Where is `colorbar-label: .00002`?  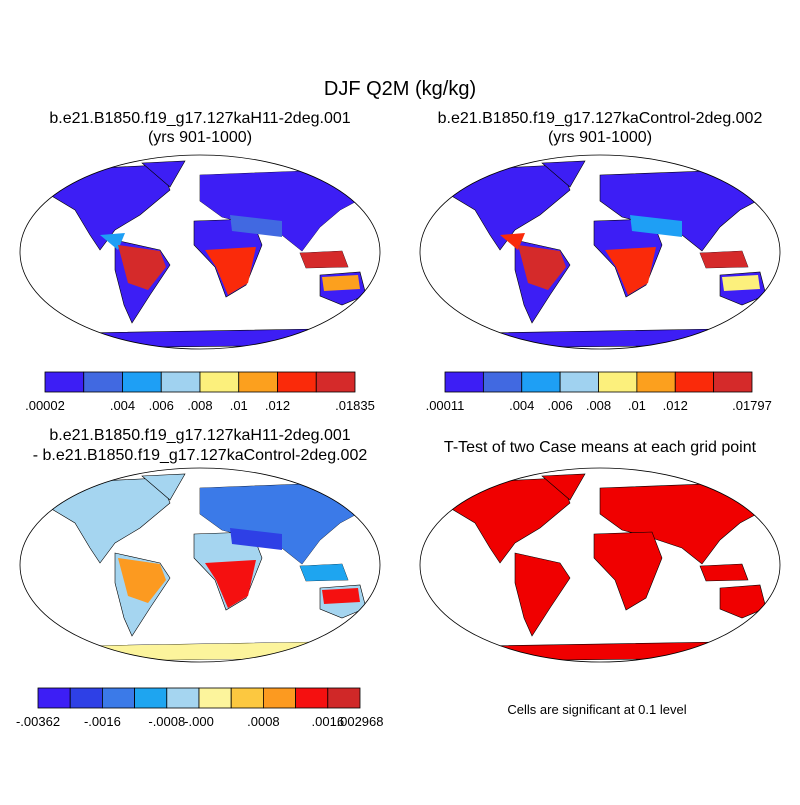 colorbar-label: .00002 is located at coordinates (45, 405).